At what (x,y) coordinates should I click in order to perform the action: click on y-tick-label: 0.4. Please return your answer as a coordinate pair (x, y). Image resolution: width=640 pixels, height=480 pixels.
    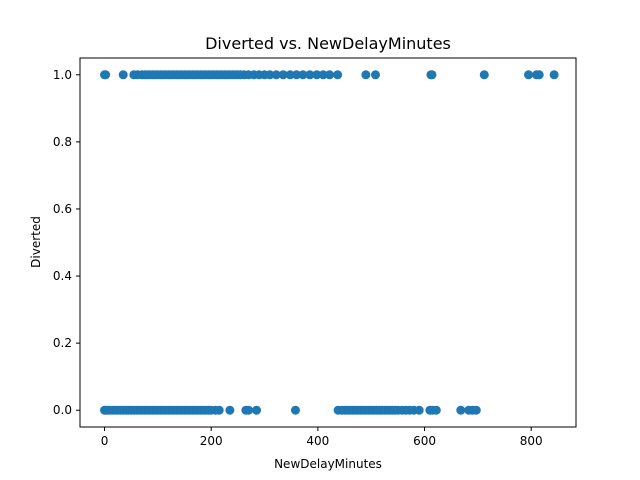
    Looking at the image, I should click on (62, 276).